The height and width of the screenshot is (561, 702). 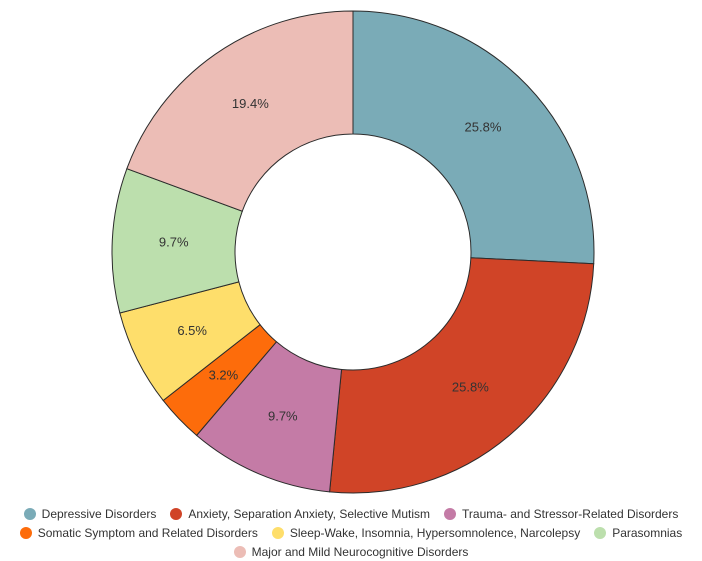 I want to click on legend-item-5: Parasomnias, so click(x=638, y=533).